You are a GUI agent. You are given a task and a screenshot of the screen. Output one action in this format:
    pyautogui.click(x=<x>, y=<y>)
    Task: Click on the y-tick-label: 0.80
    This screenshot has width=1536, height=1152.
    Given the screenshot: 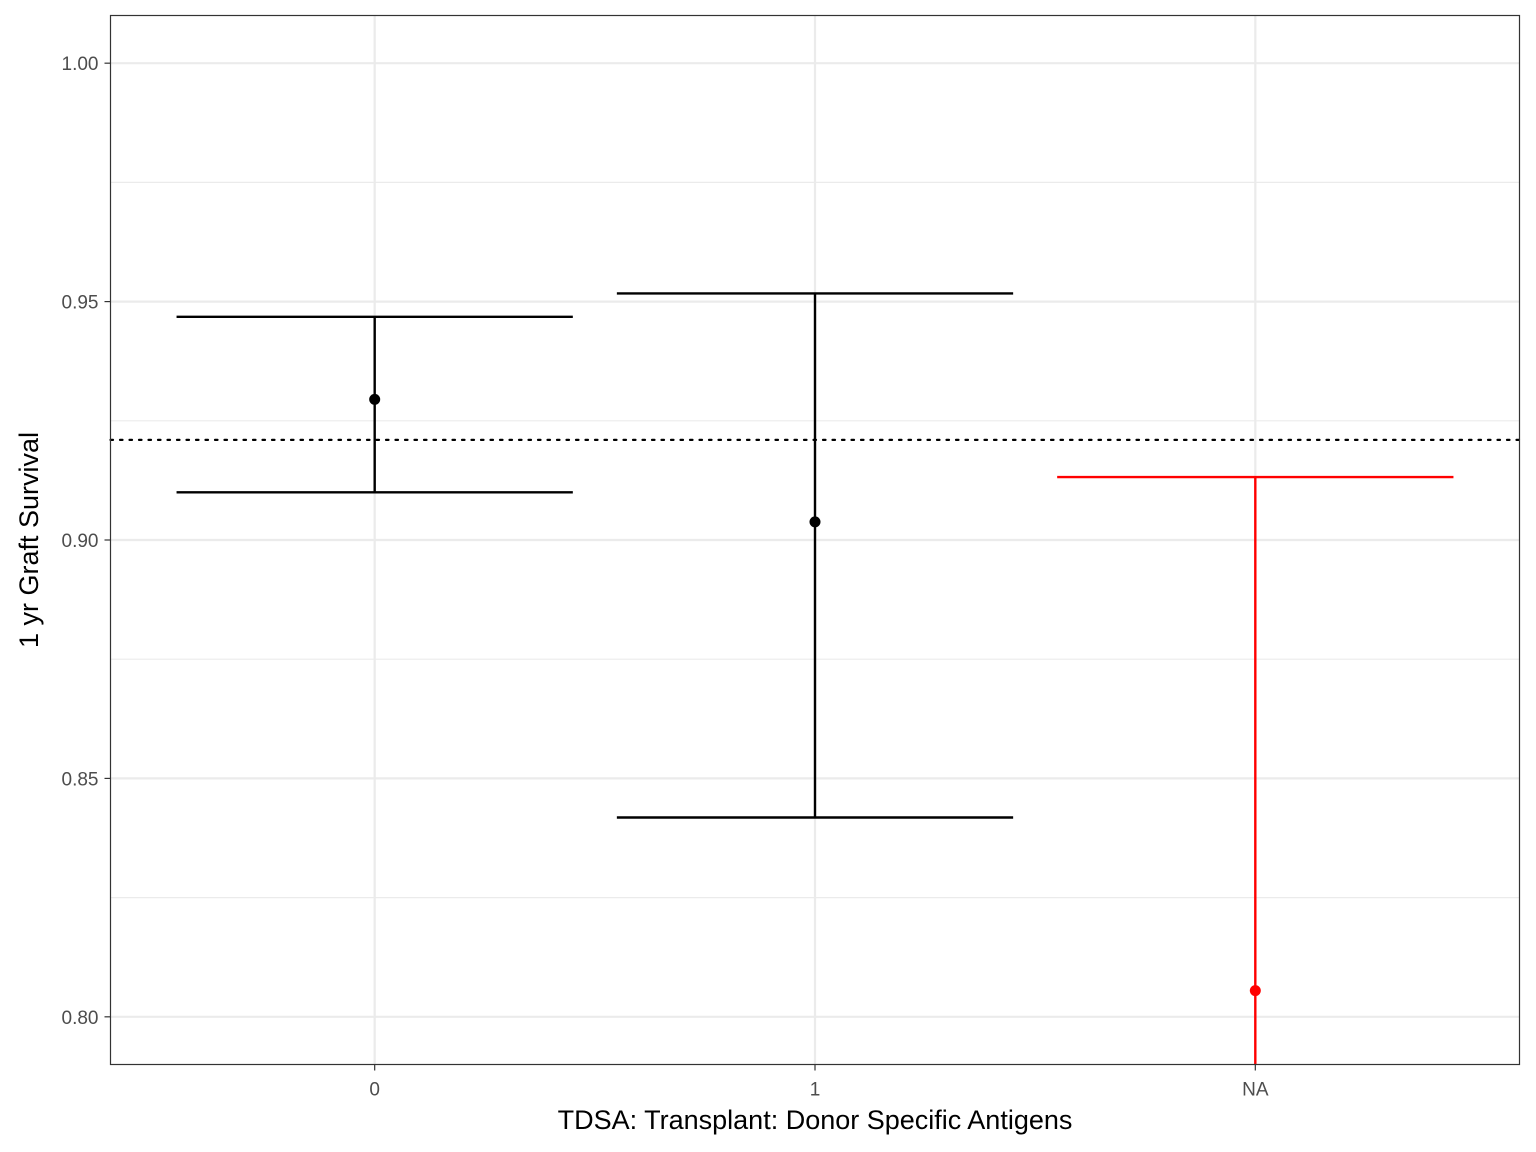 What is the action you would take?
    pyautogui.click(x=80, y=1018)
    